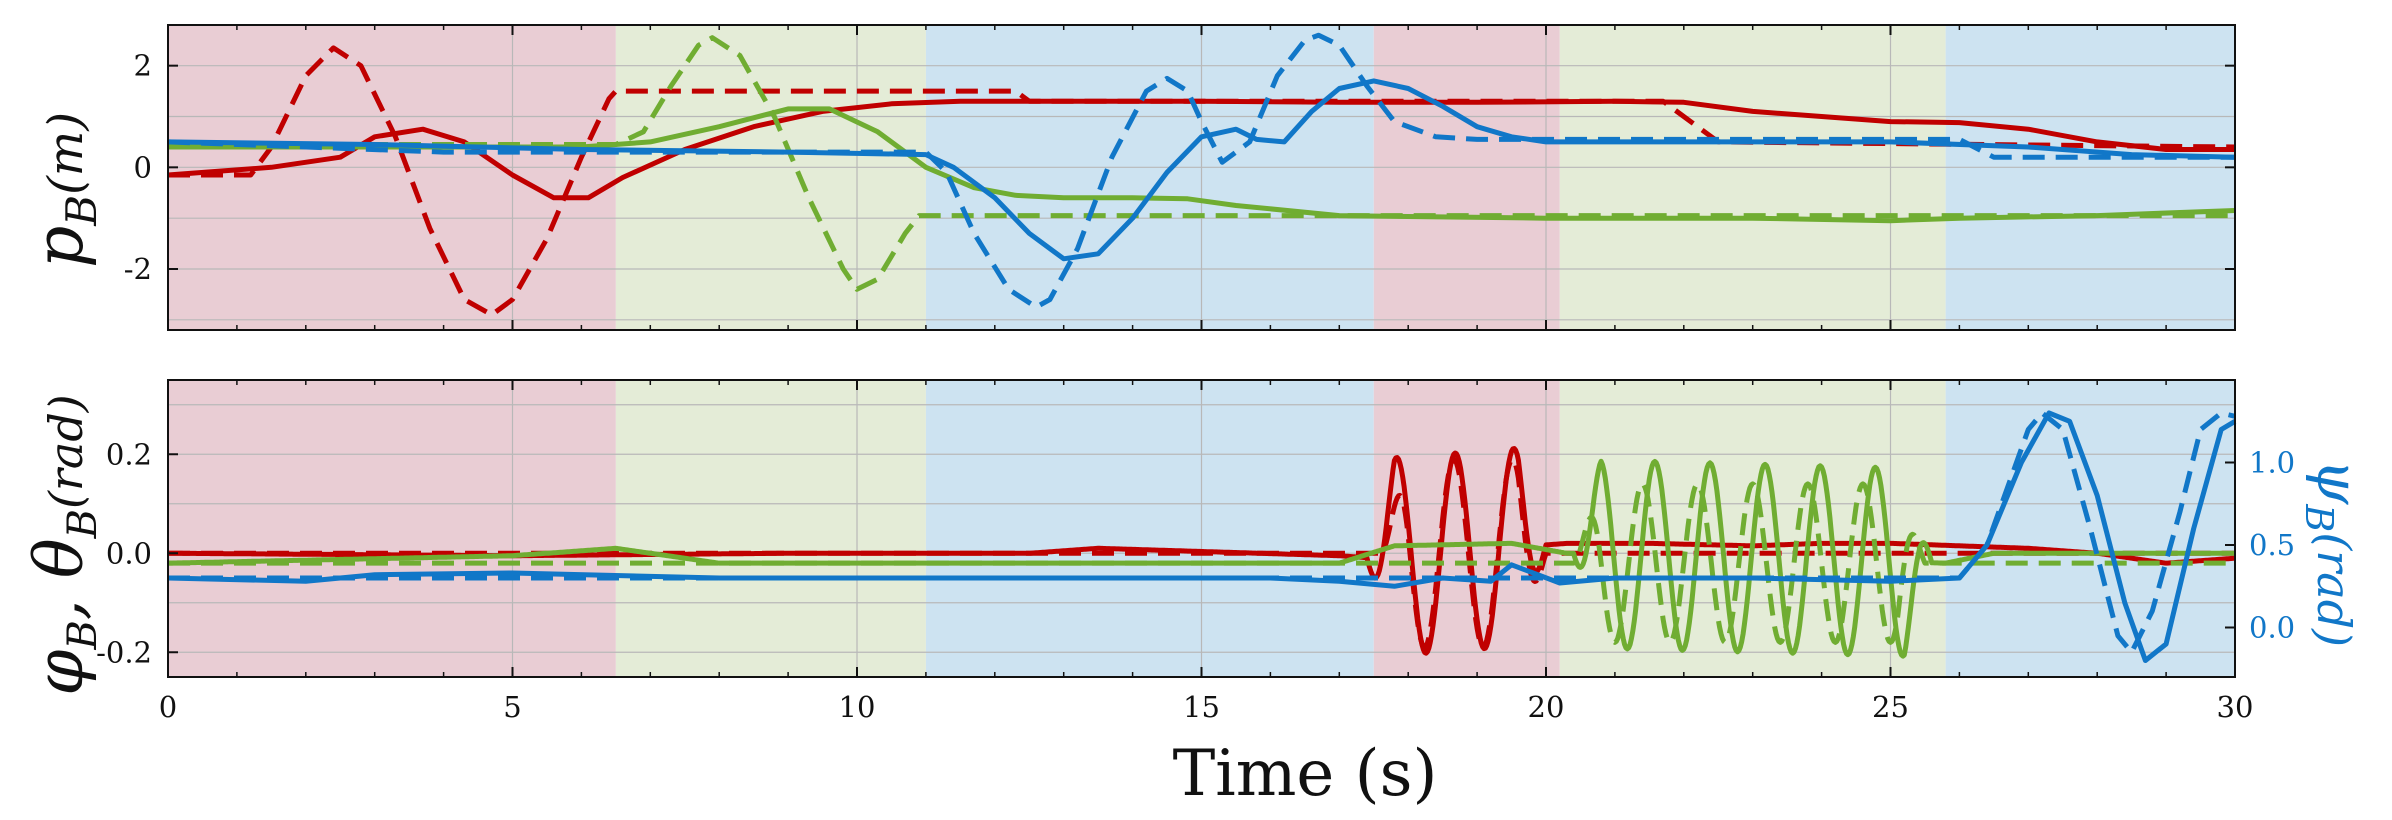 The height and width of the screenshot is (820, 2392). What do you see at coordinates (1546, 707) in the screenshot?
I see `x-tick-label: 20` at bounding box center [1546, 707].